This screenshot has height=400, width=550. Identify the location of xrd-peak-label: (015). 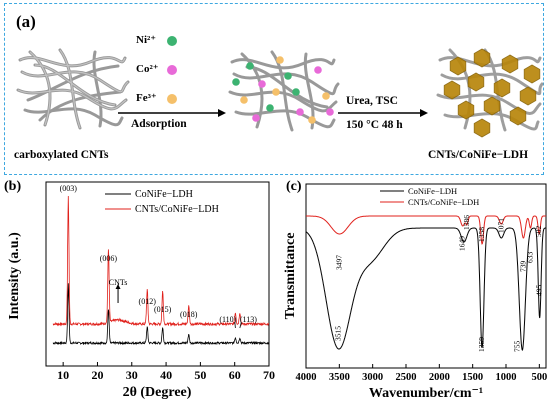
(163, 309).